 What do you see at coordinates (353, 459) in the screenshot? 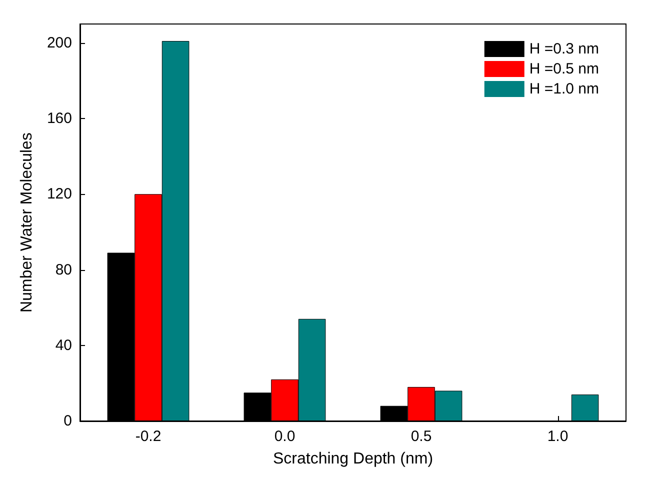
I see `x-axis-title: Scratching Depth (nm)` at bounding box center [353, 459].